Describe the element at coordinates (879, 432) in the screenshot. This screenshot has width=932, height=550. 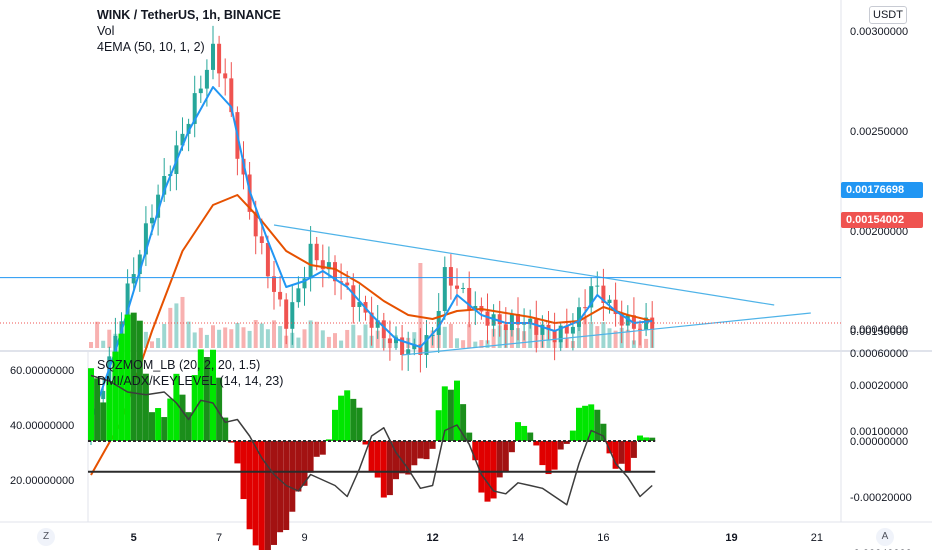
I see `price-axis-tick: 0.00100000` at that location.